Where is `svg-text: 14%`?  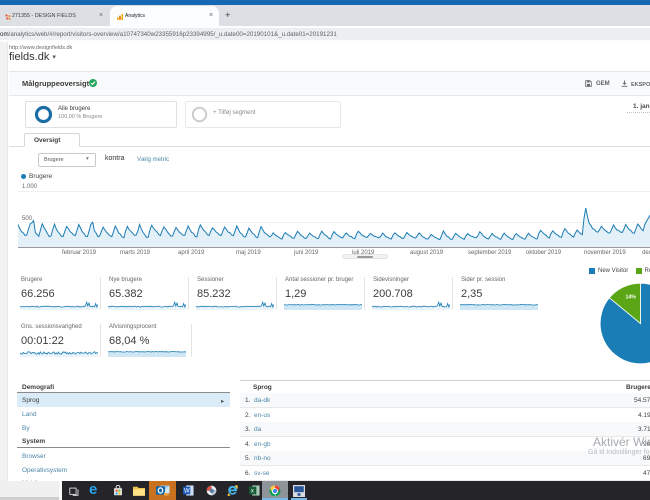
svg-text: 14% is located at coordinates (631, 298).